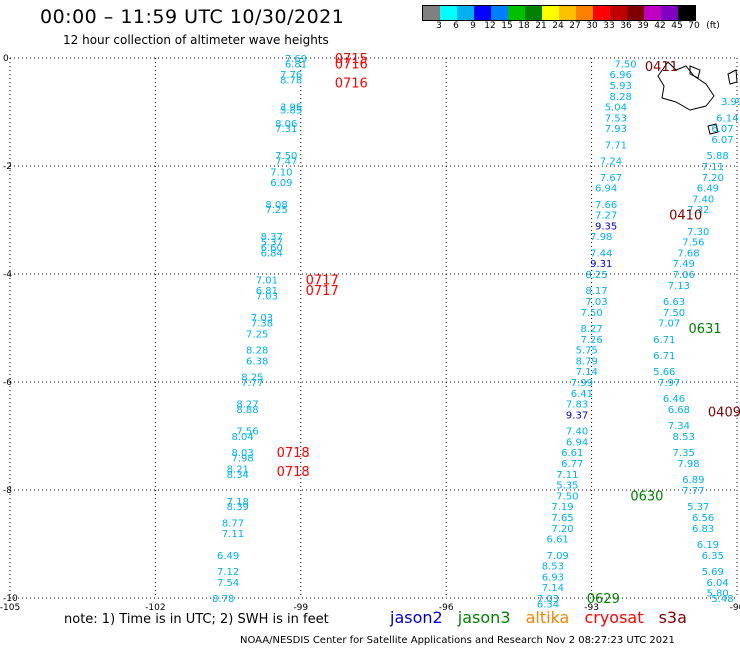 Image resolution: width=740 pixels, height=650 pixels. Describe the element at coordinates (562, 529) in the screenshot. I see `data-point-label: 7.20` at that location.